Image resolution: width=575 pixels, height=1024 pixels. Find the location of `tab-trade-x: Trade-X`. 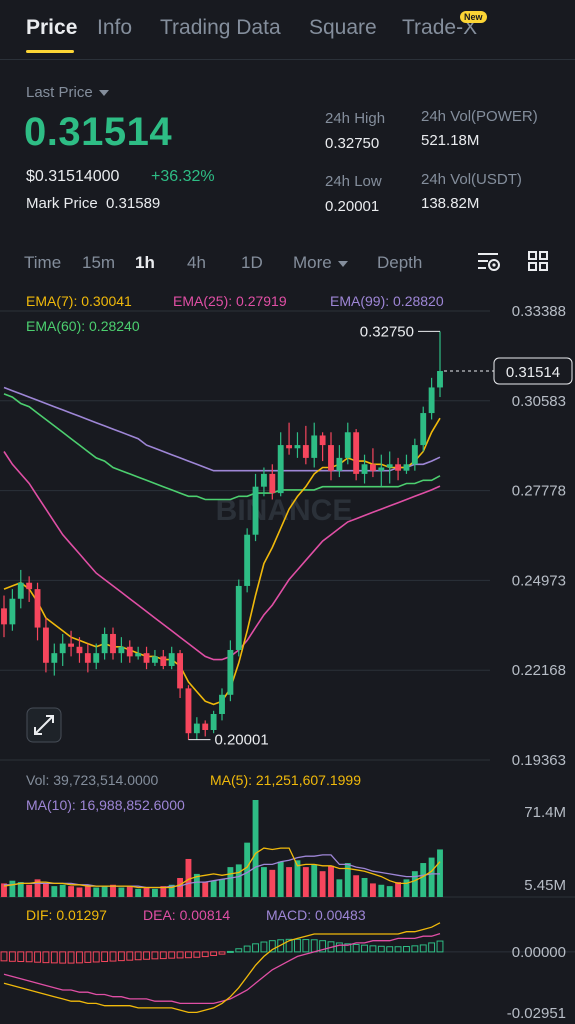

tab-trade-x: Trade-X is located at coordinates (440, 27).